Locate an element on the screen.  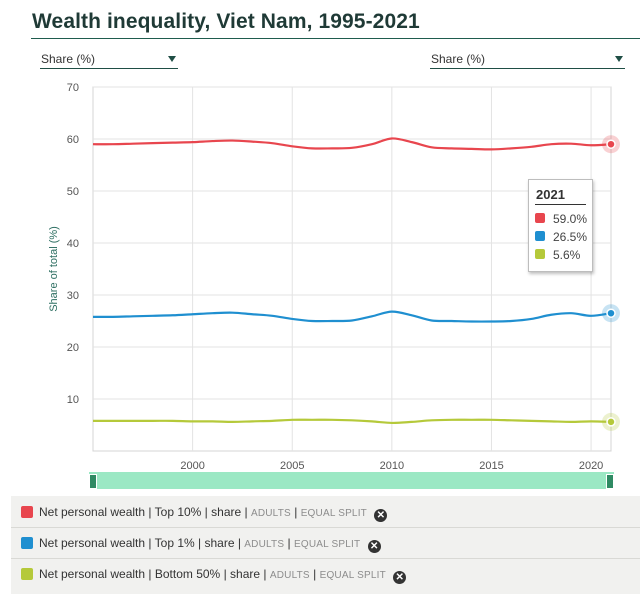
range-slider-end-handle is located at coordinates (610, 481).